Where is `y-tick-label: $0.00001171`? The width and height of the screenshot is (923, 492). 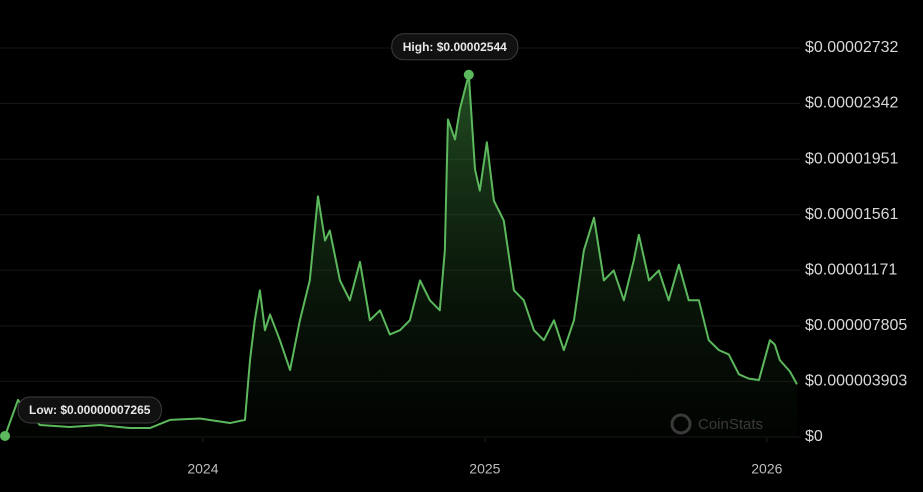
y-tick-label: $0.00001171 is located at coordinates (851, 269).